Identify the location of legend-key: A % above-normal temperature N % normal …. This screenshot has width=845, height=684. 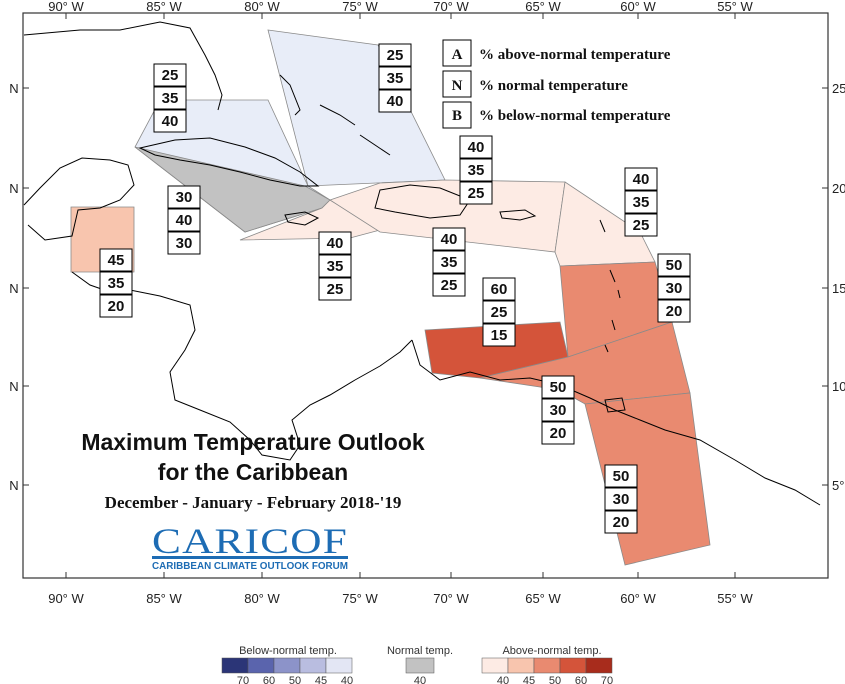
(556, 84).